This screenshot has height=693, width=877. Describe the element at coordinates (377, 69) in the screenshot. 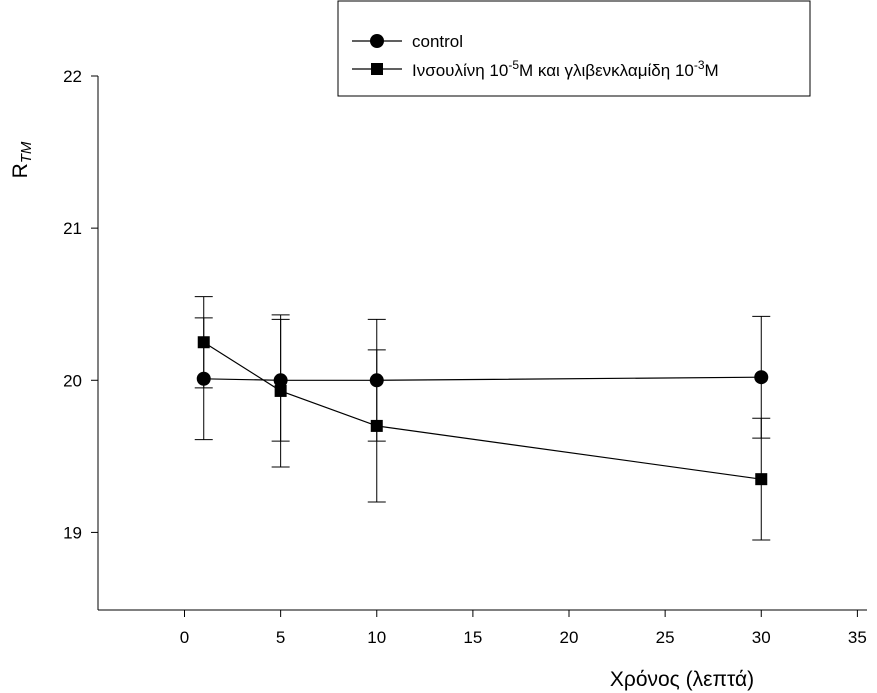

I see `legend-marker-square` at that location.